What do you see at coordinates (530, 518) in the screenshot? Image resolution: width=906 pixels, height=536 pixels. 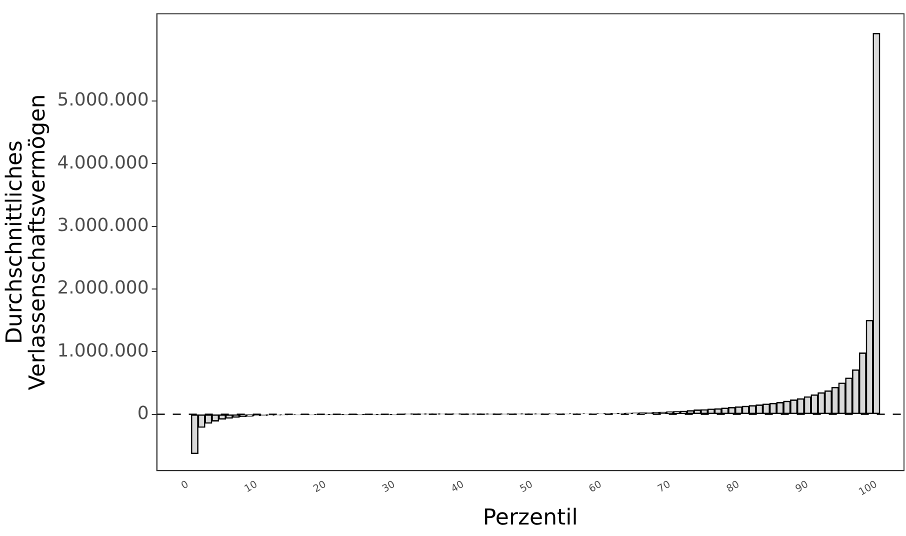 I see `x-axis-title: Perzentil` at bounding box center [530, 518].